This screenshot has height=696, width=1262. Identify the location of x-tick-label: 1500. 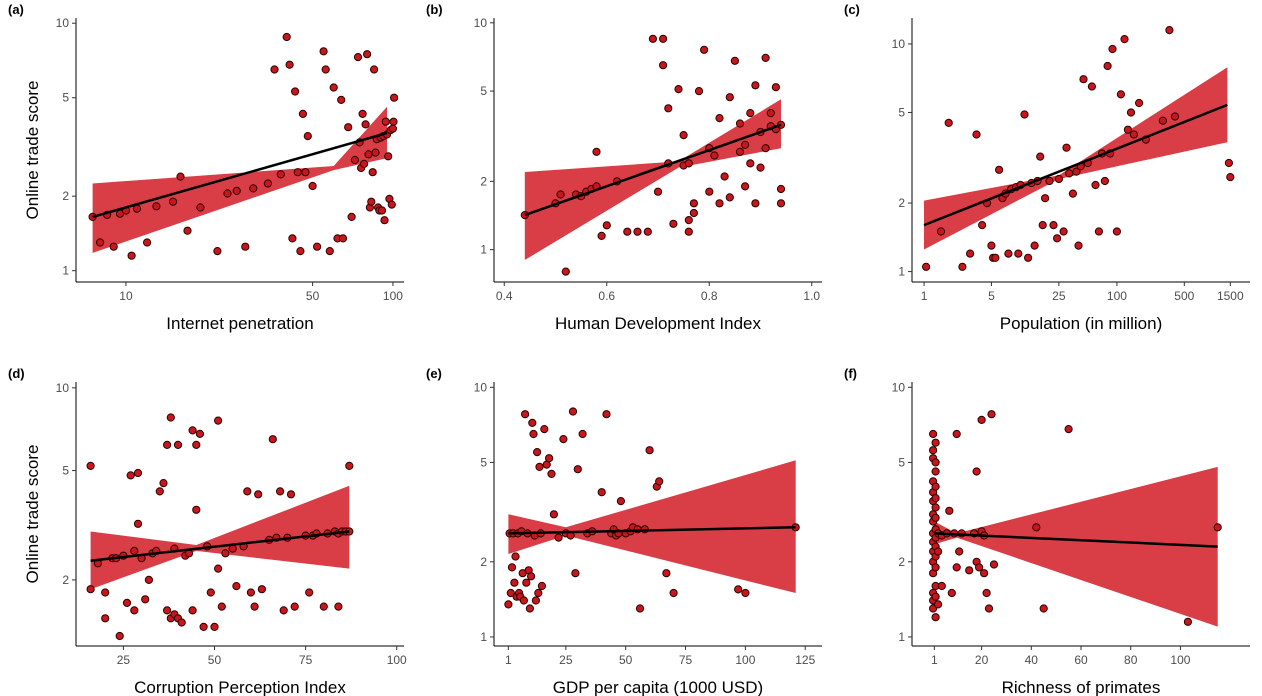
(1230, 296).